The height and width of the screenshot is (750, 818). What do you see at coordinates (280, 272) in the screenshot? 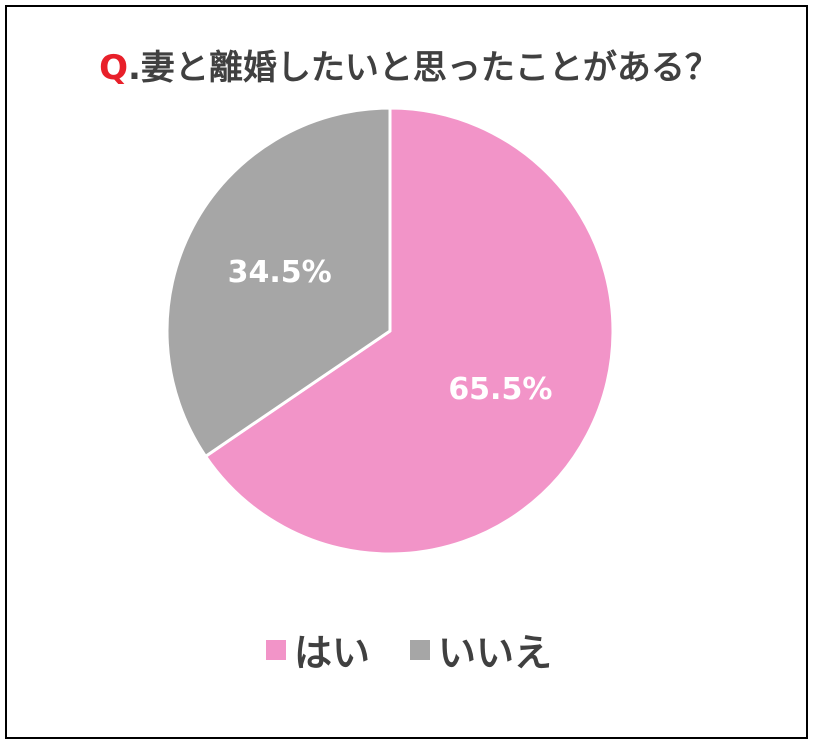
I see `pie-label-no: 34.5%` at bounding box center [280, 272].